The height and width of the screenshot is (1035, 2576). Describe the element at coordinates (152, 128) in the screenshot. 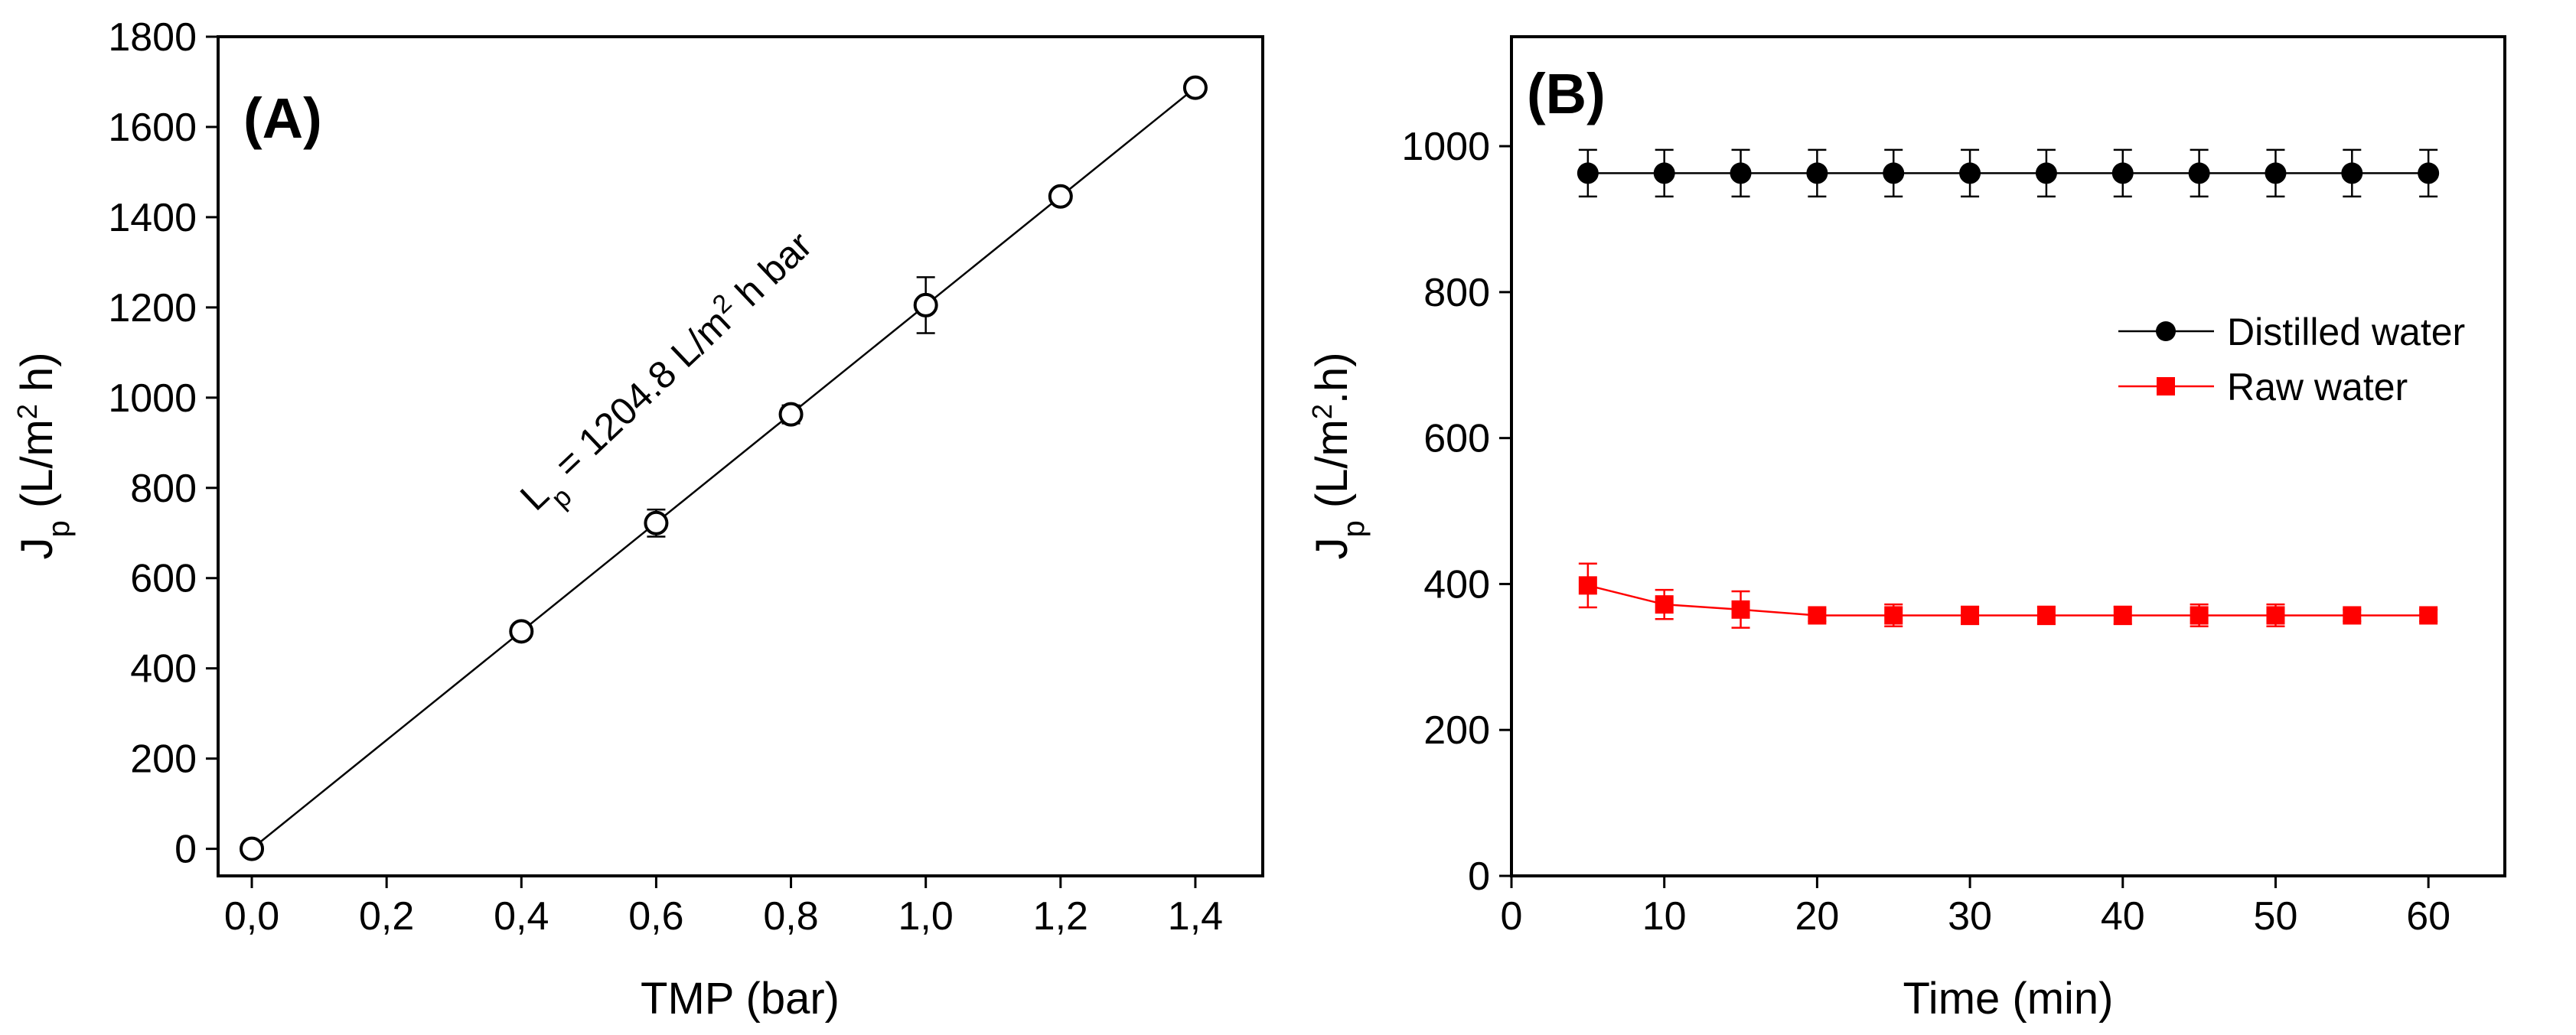

I see `panel-a-ytick-label: 1600` at that location.